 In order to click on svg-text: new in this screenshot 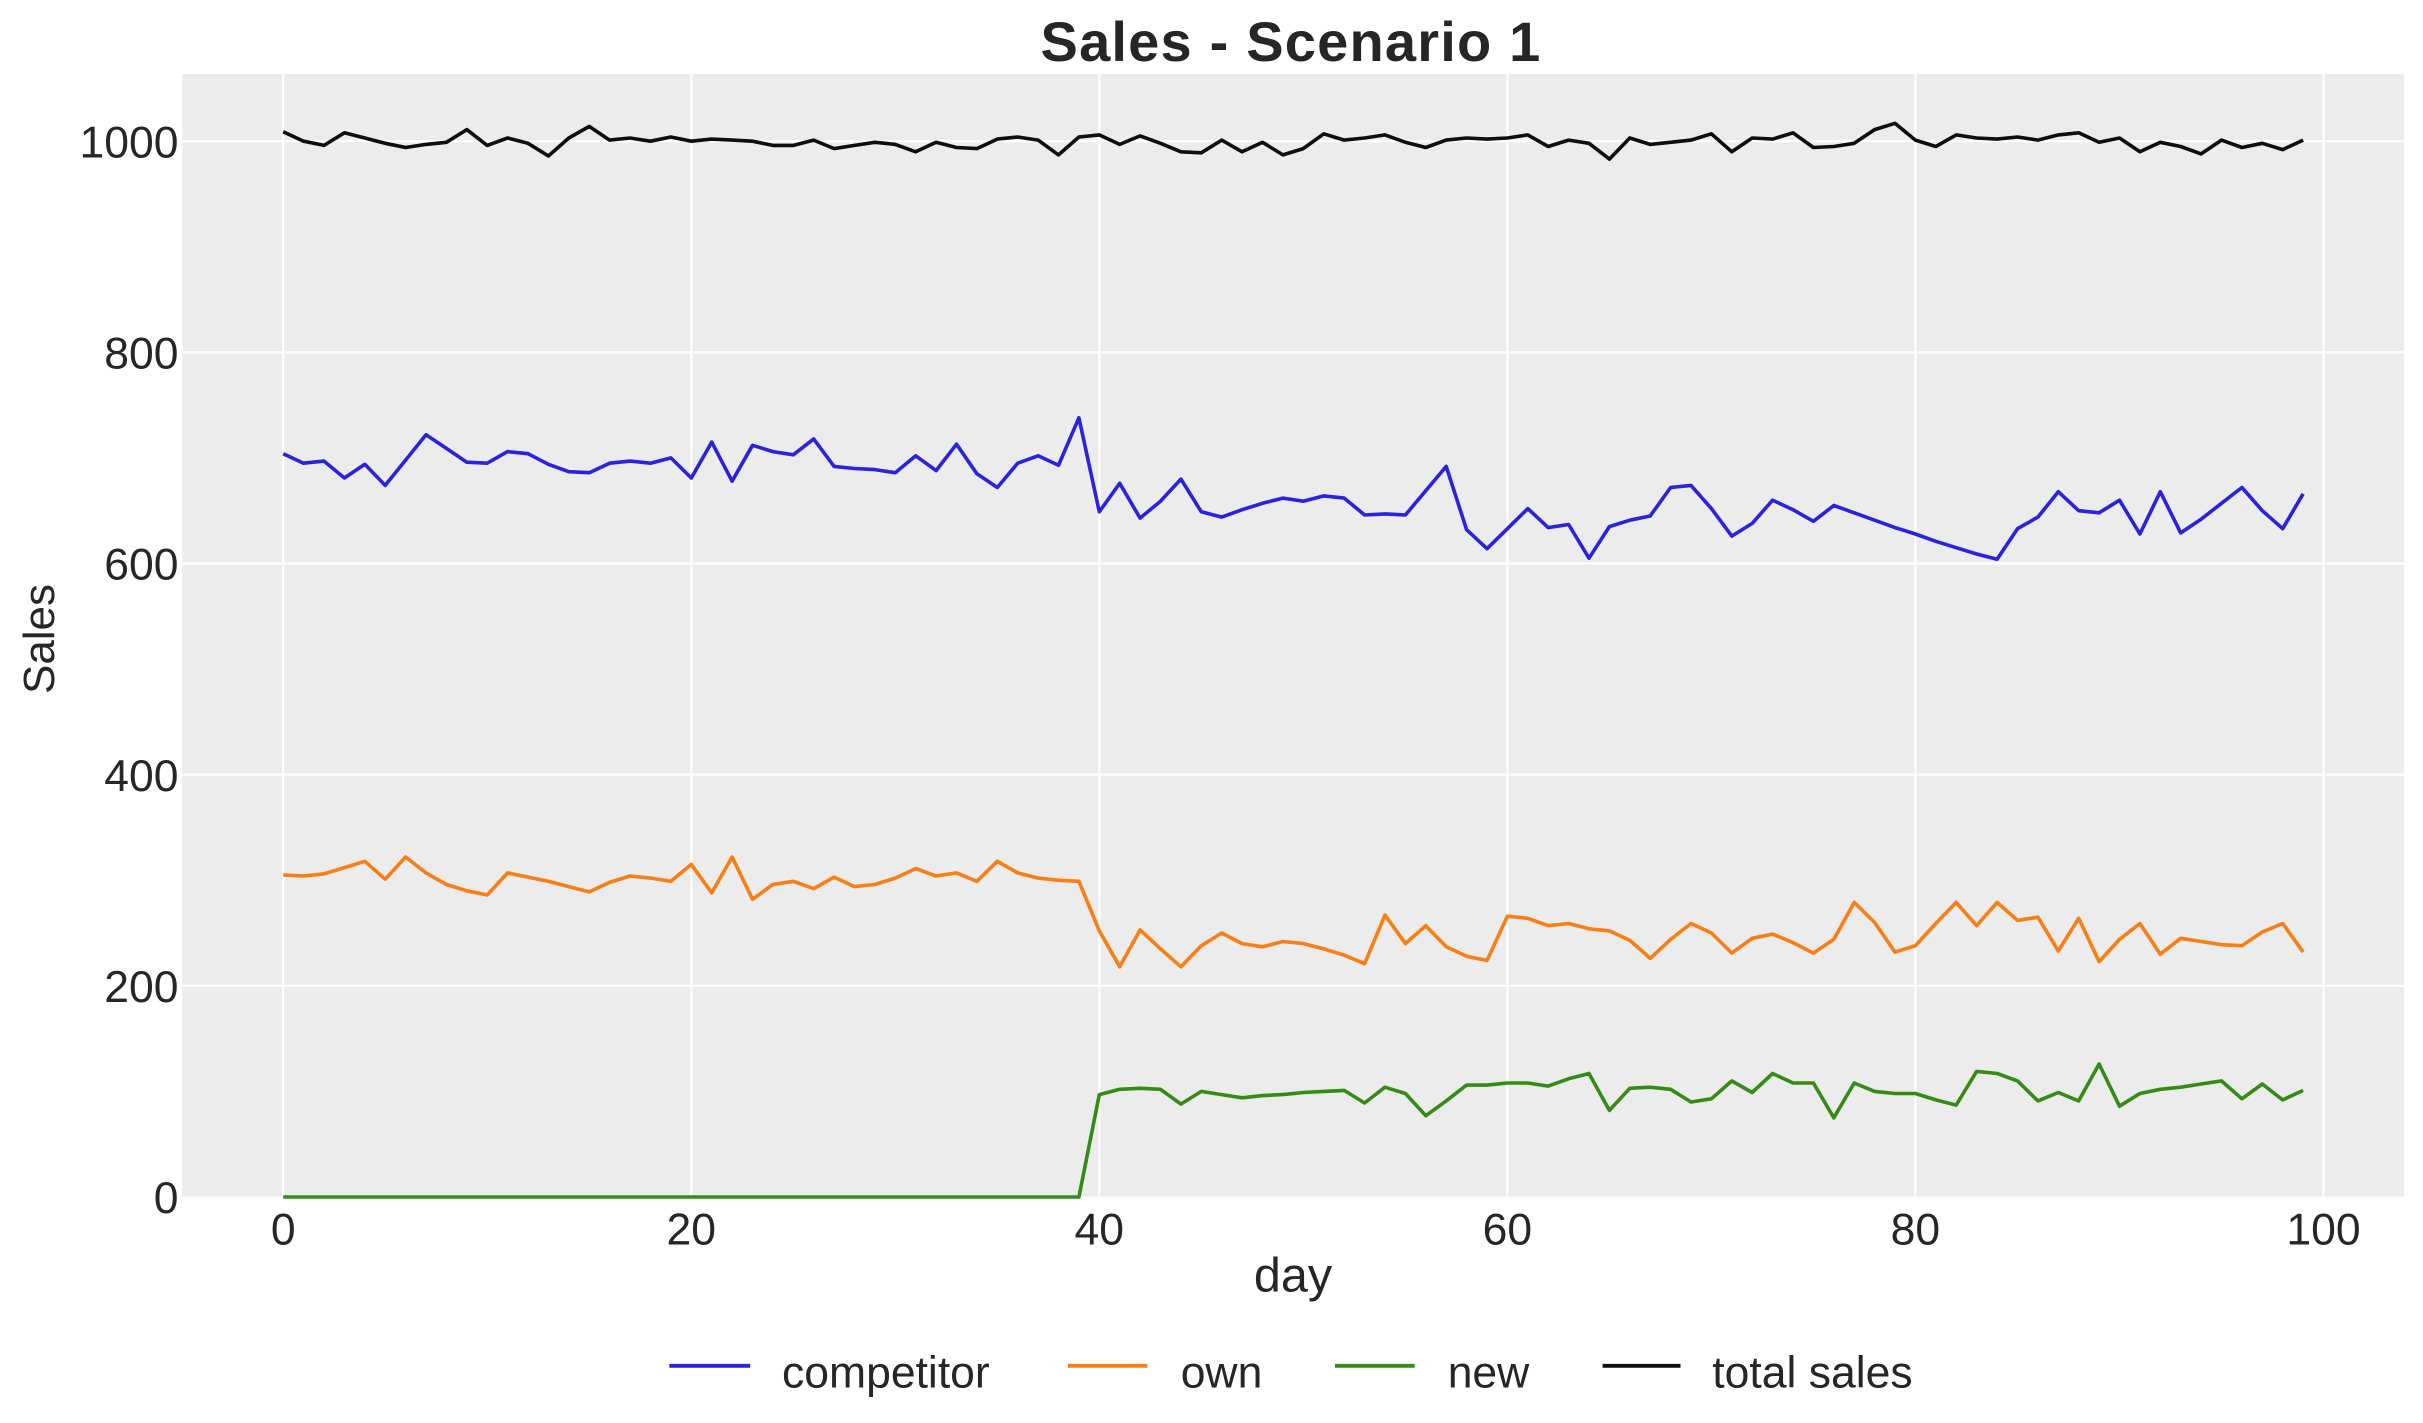, I will do `click(1489, 1373)`.